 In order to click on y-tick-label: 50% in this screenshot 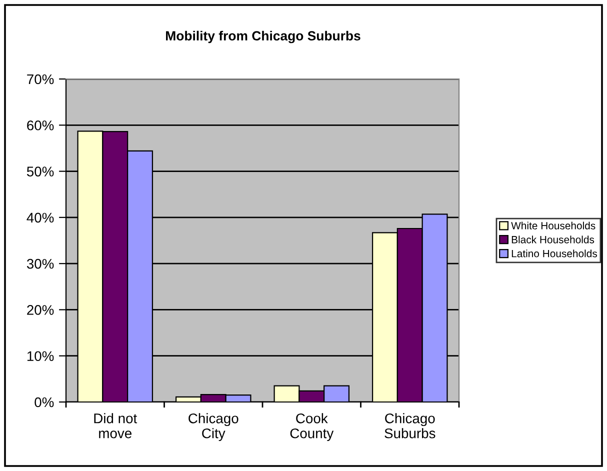, I will do `click(40, 171)`.